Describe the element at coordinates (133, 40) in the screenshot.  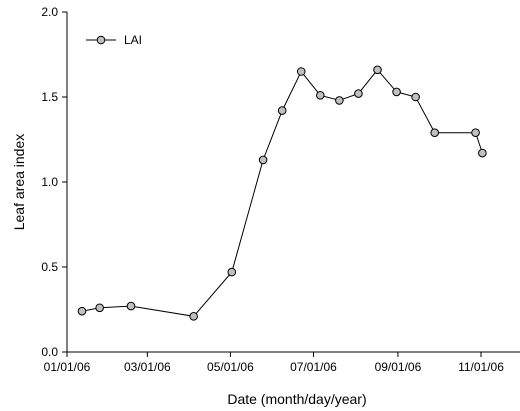
I see `legend-label-lai: LAI` at that location.